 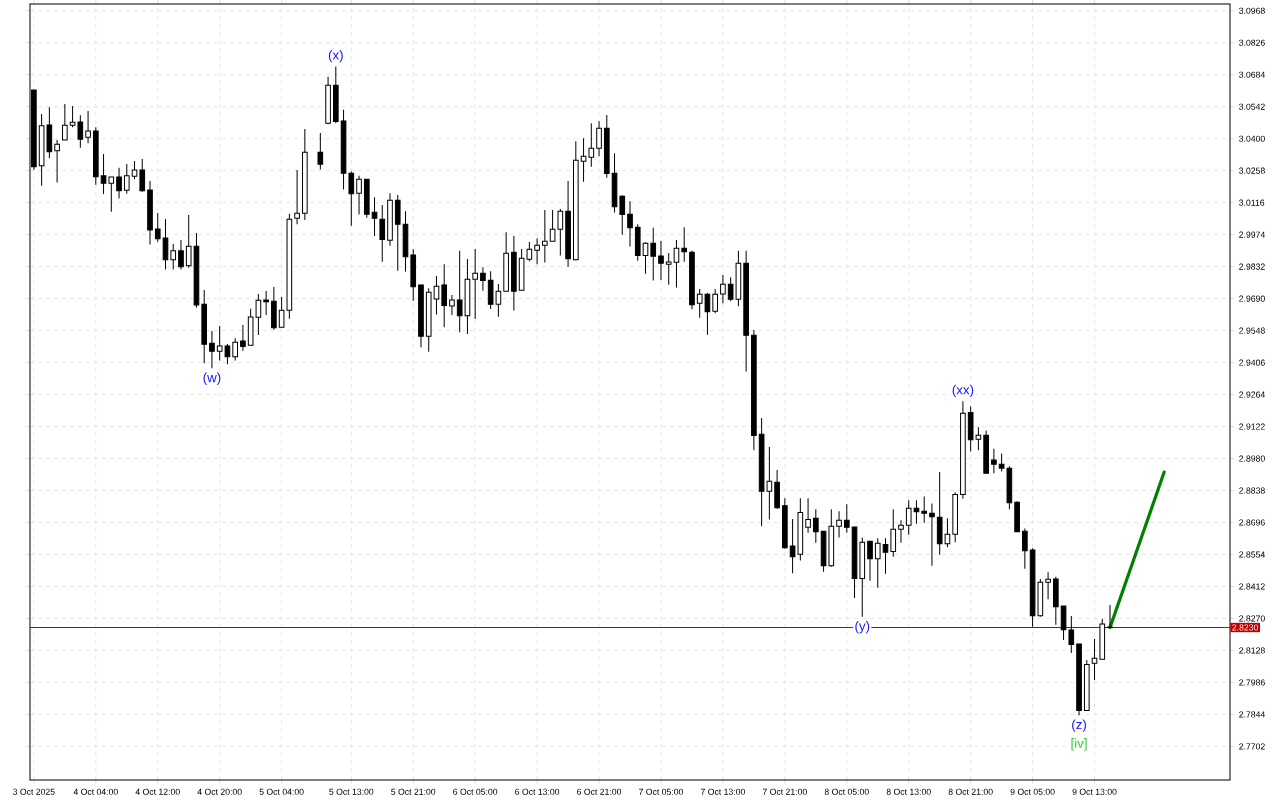 What do you see at coordinates (1252, 586) in the screenshot?
I see `y-tick-label: 2.8412` at bounding box center [1252, 586].